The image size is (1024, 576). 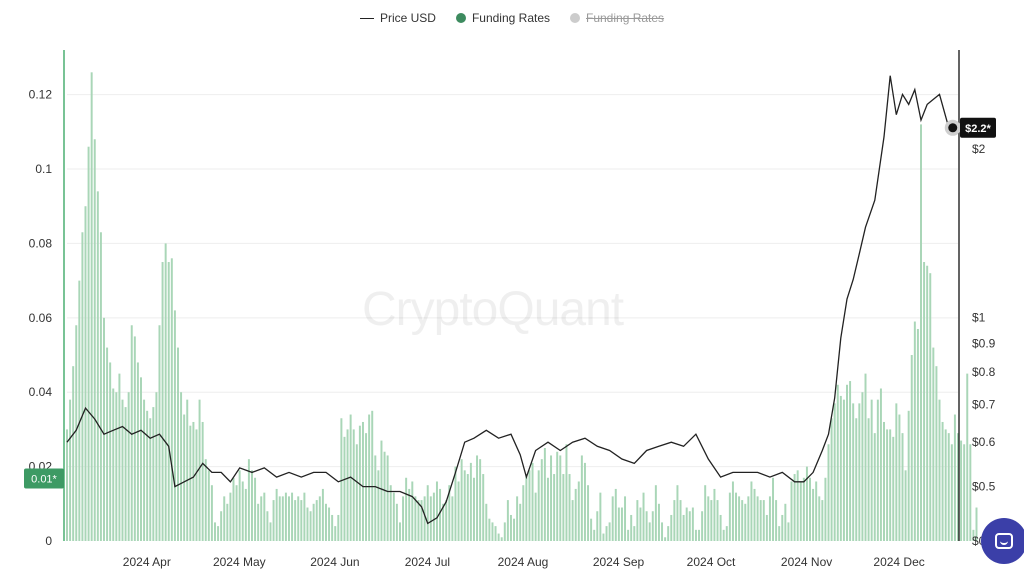 I want to click on right-tick-label: $0.5, so click(x=984, y=487).